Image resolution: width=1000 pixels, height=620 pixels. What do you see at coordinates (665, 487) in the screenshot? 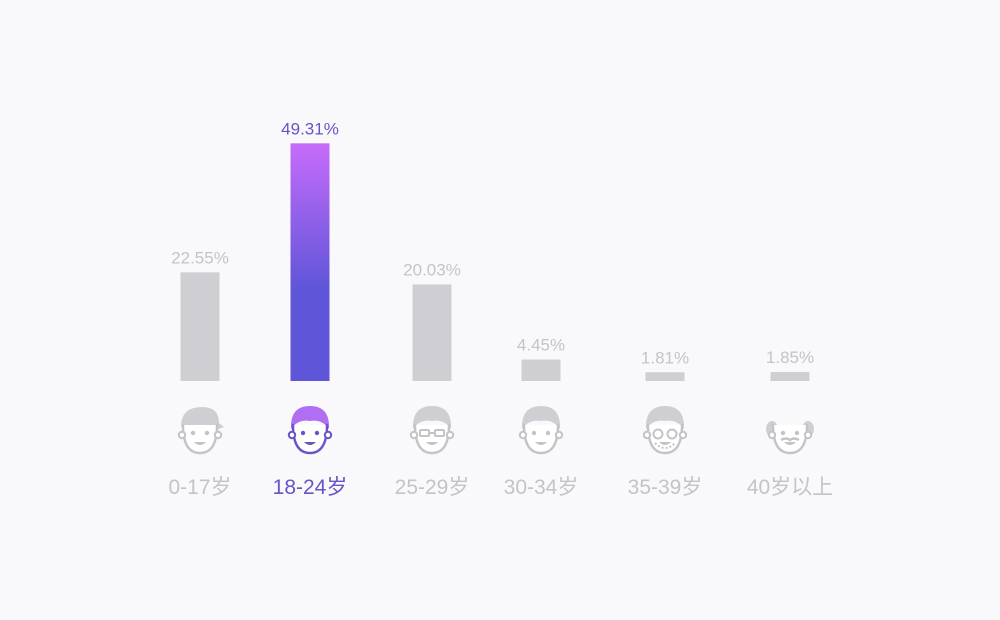
I see `category-label-5: 35-39岁` at bounding box center [665, 487].